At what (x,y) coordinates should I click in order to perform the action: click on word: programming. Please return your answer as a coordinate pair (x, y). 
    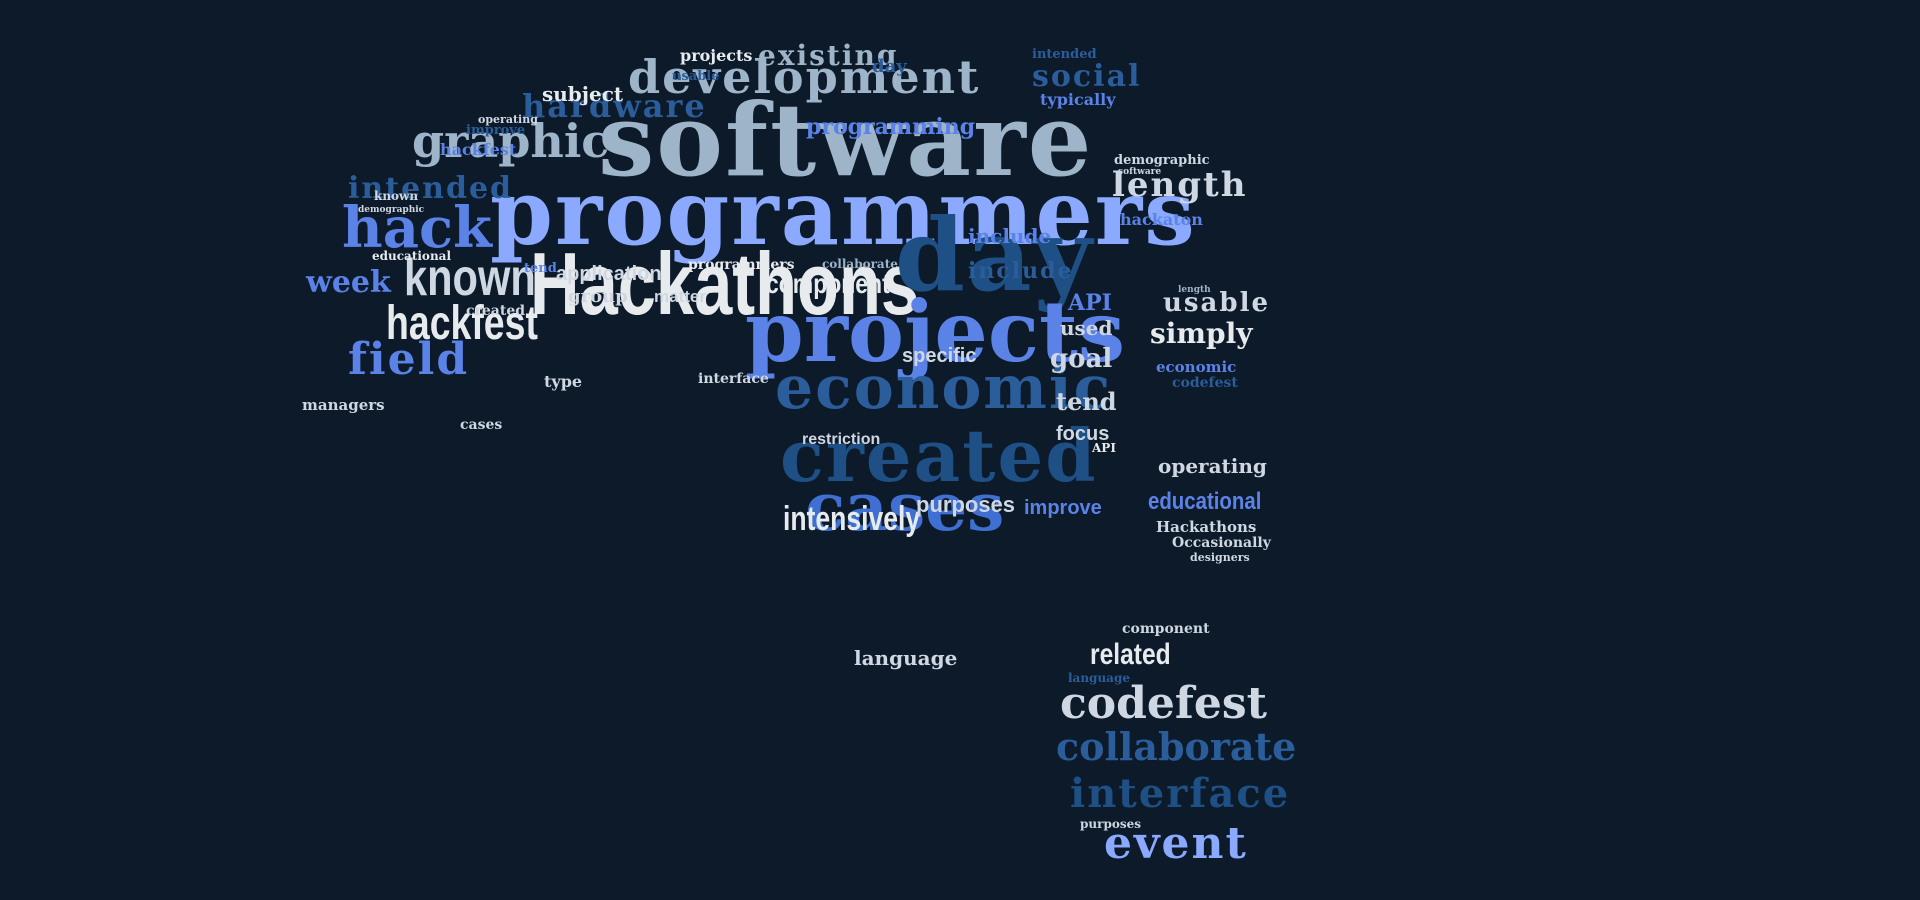
    Looking at the image, I should click on (891, 127).